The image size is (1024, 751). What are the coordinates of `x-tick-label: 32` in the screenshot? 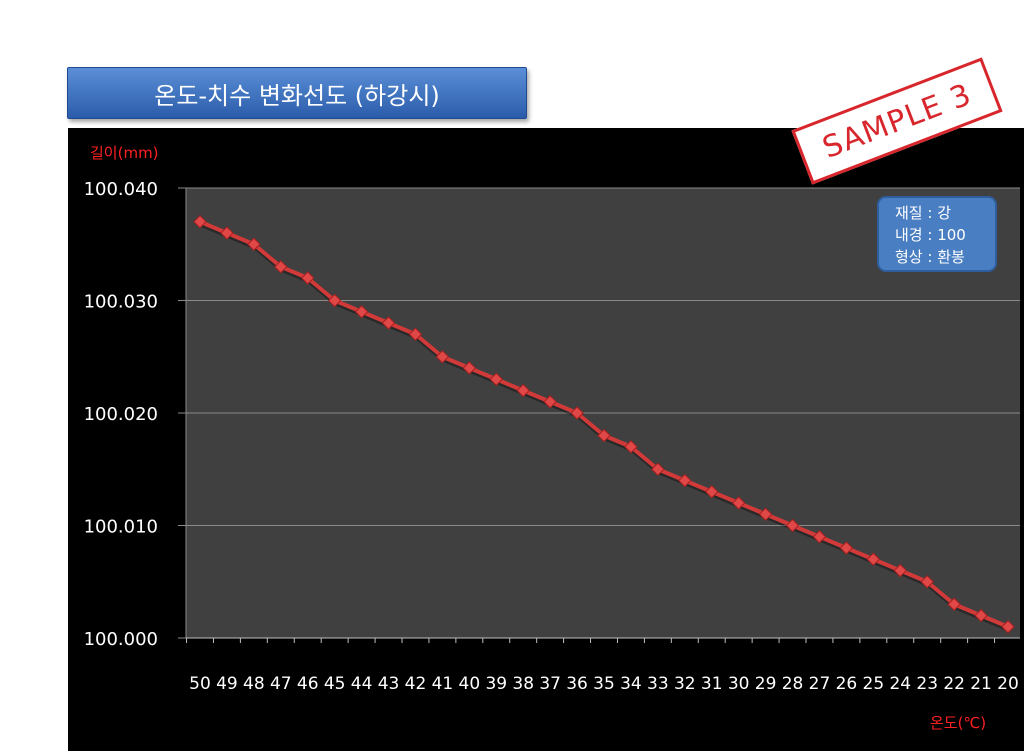 It's located at (685, 684).